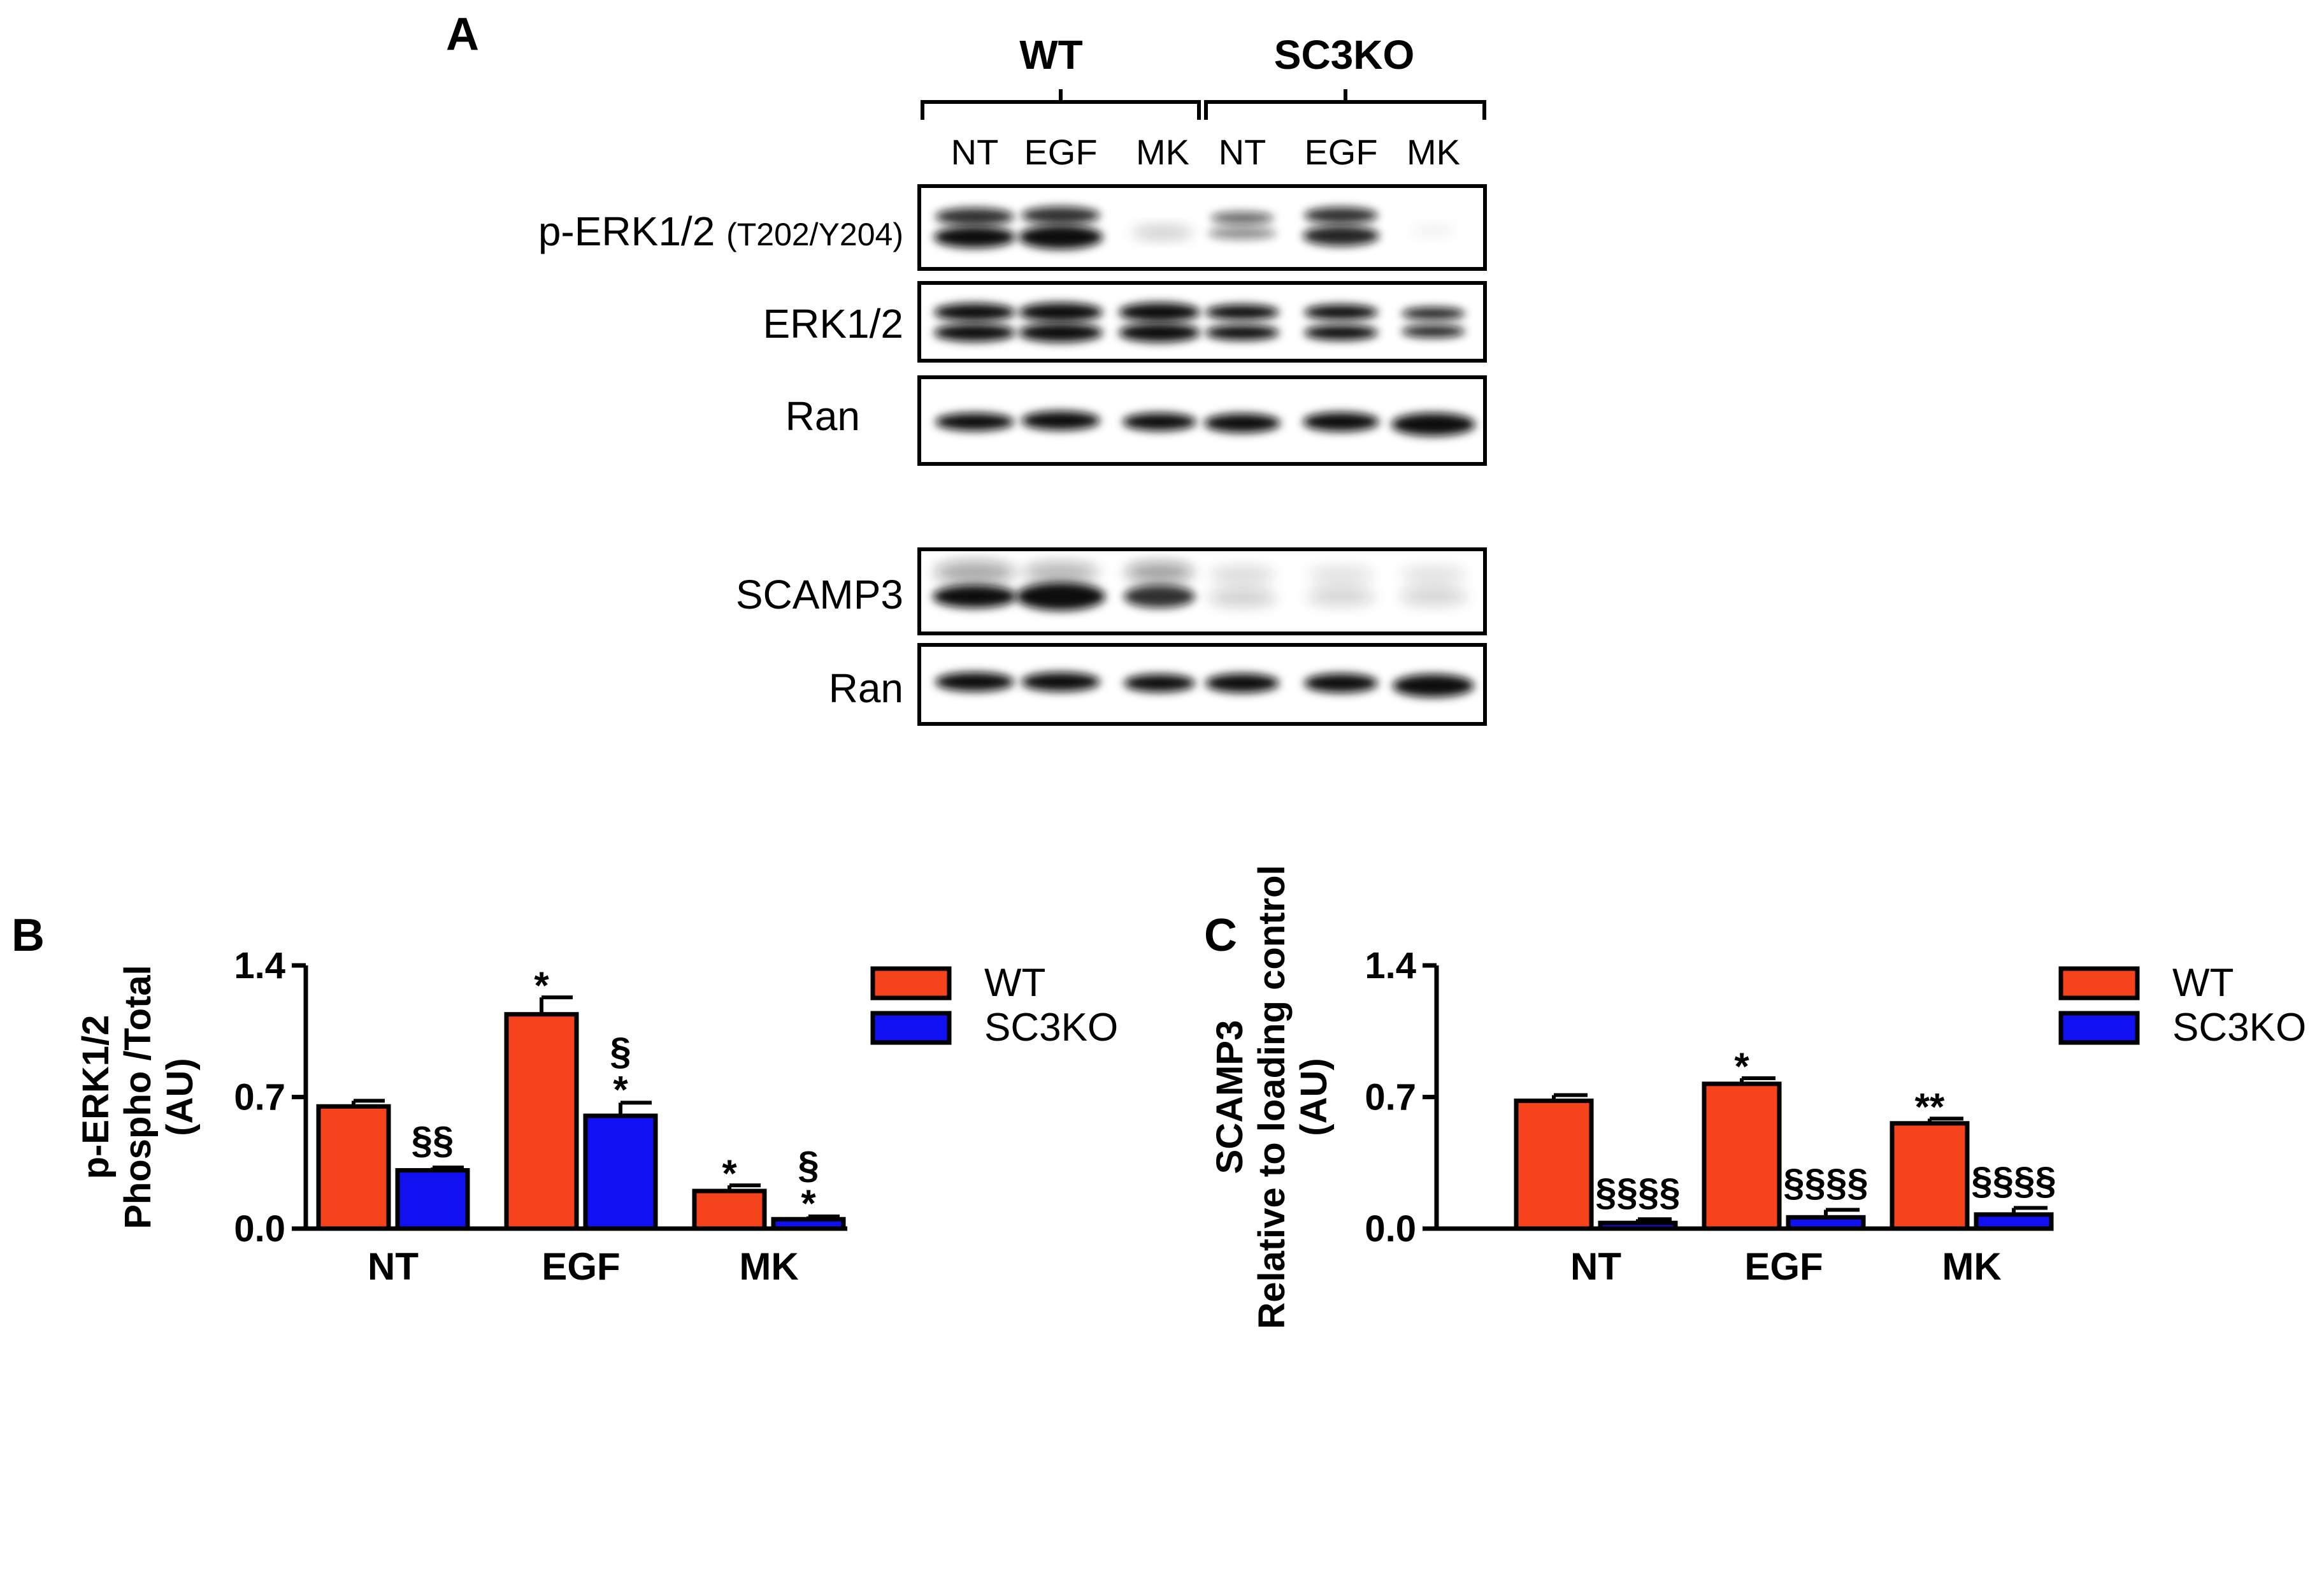 This screenshot has width=2324, height=1574. What do you see at coordinates (433, 1140) in the screenshot?
I see `chart-b-annotation: §§` at bounding box center [433, 1140].